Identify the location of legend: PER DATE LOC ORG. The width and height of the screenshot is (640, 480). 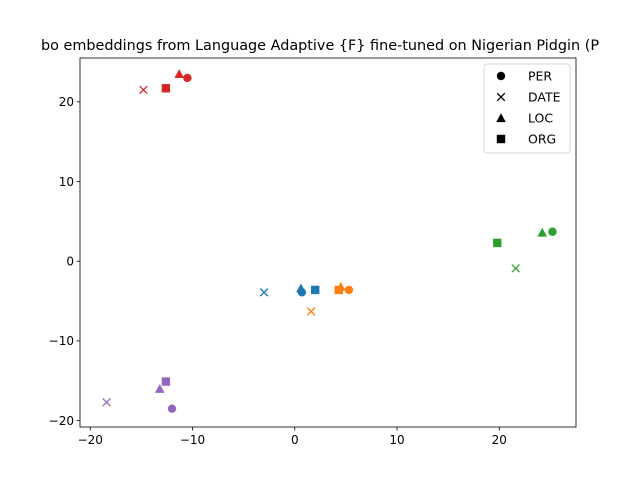
(527, 108).